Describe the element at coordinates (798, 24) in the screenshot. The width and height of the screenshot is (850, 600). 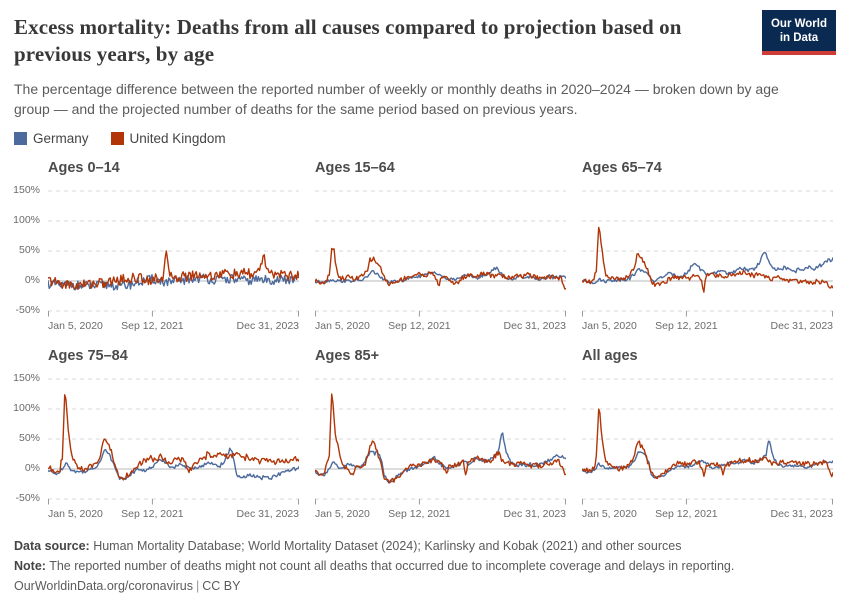
I see `owid-logo-line1: Our World` at that location.